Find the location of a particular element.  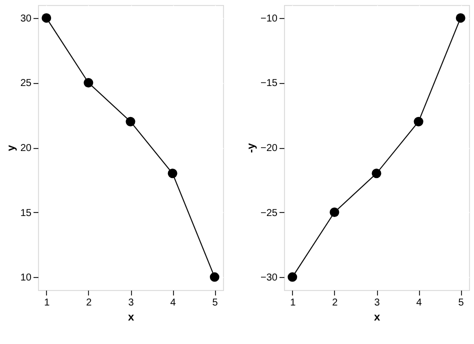

y-tick-label: −30 is located at coordinates (269, 278).